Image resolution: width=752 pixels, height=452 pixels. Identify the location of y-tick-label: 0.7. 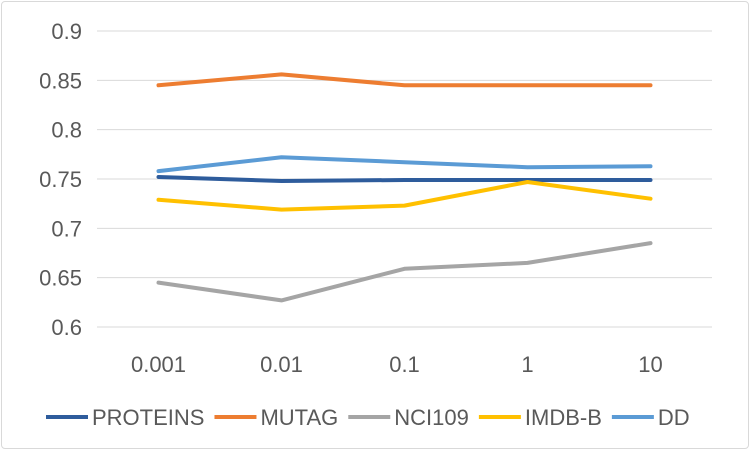
(66, 228).